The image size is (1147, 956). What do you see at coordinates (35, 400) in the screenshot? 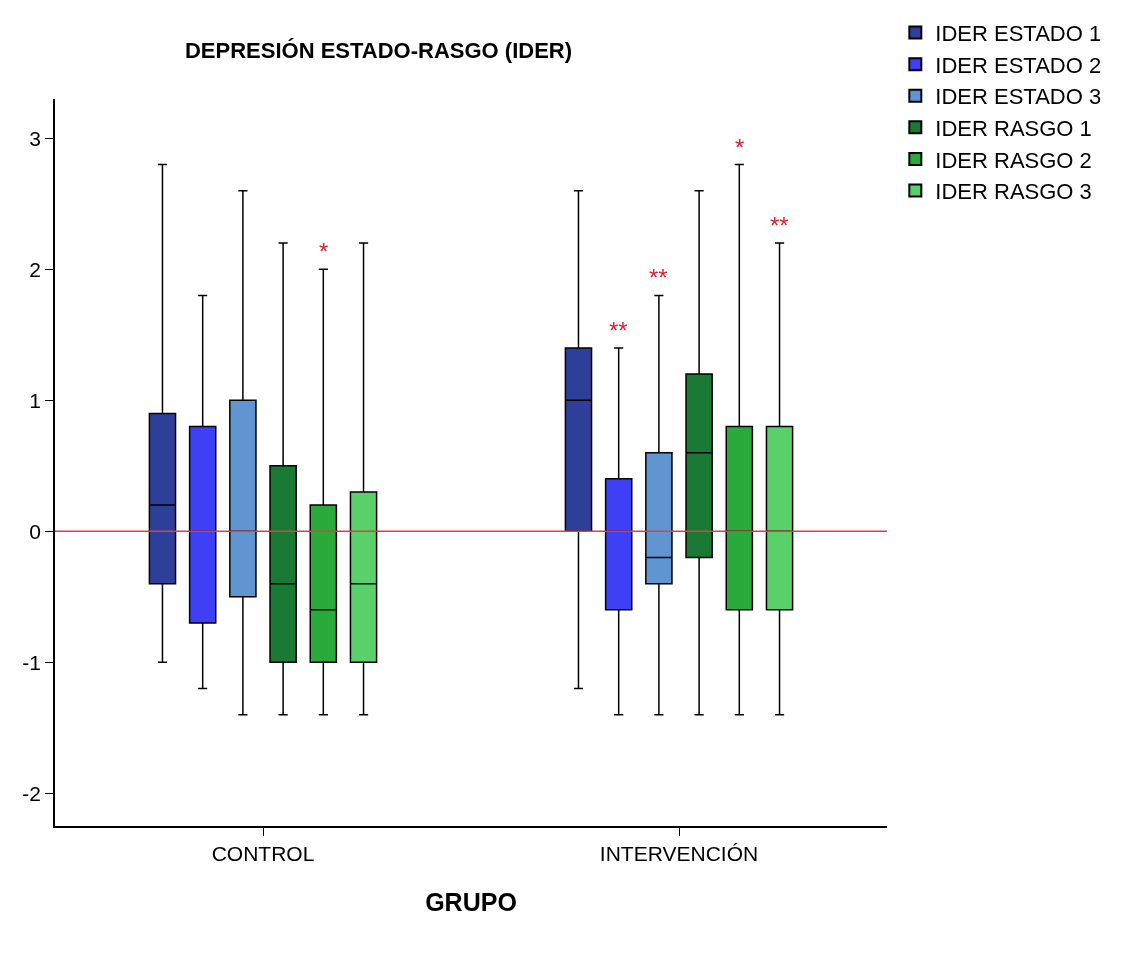
I see `y-tick-label: 1` at bounding box center [35, 400].